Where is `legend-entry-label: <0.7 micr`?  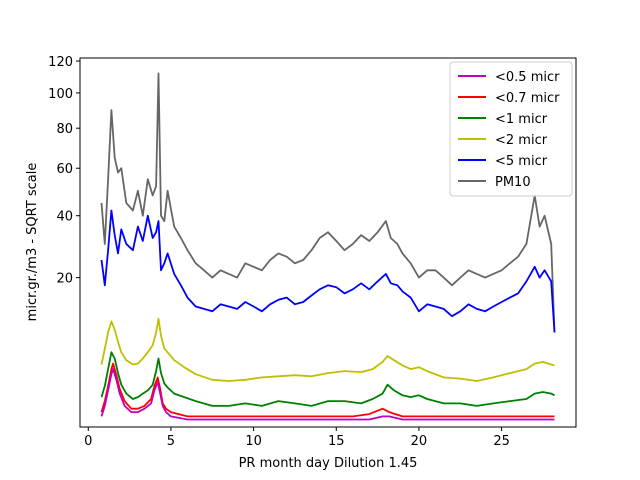 legend-entry-label: <0.7 micr is located at coordinates (527, 98).